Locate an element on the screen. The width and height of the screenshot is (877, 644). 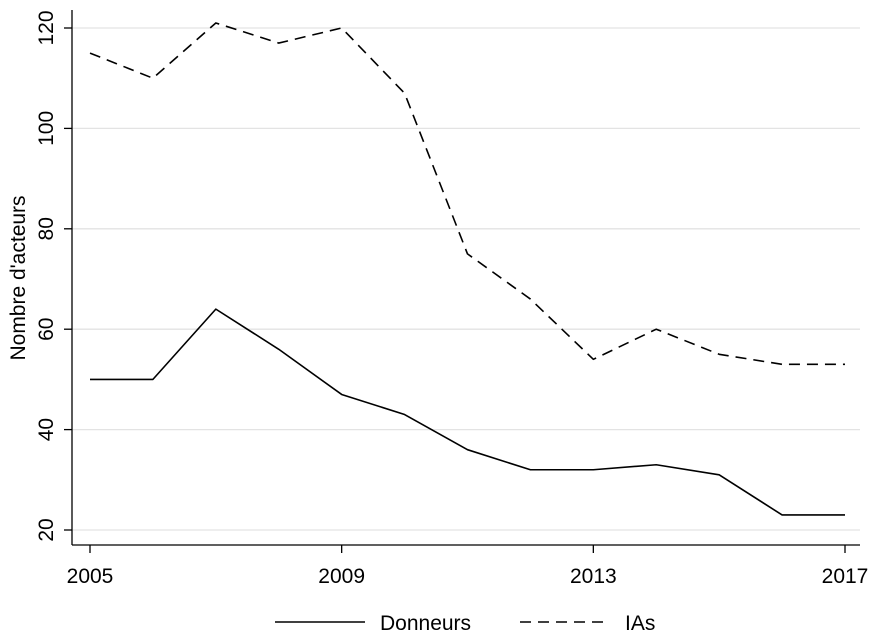
y-axis-label: Nombre d'acteurs is located at coordinates (18, 277).